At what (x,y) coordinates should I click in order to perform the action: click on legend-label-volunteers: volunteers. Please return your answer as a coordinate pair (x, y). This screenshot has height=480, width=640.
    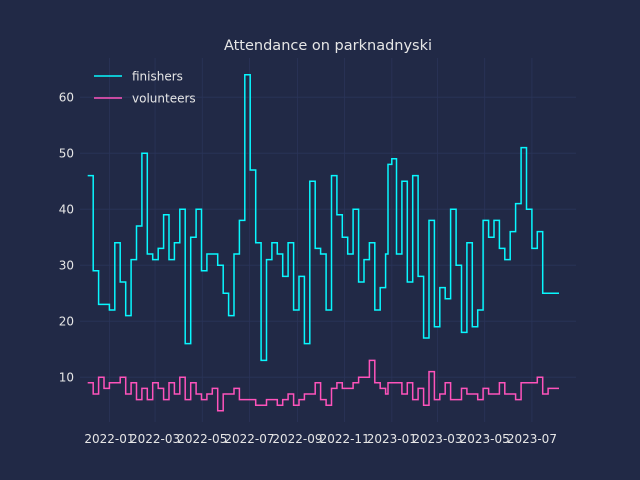
    Looking at the image, I should click on (164, 99).